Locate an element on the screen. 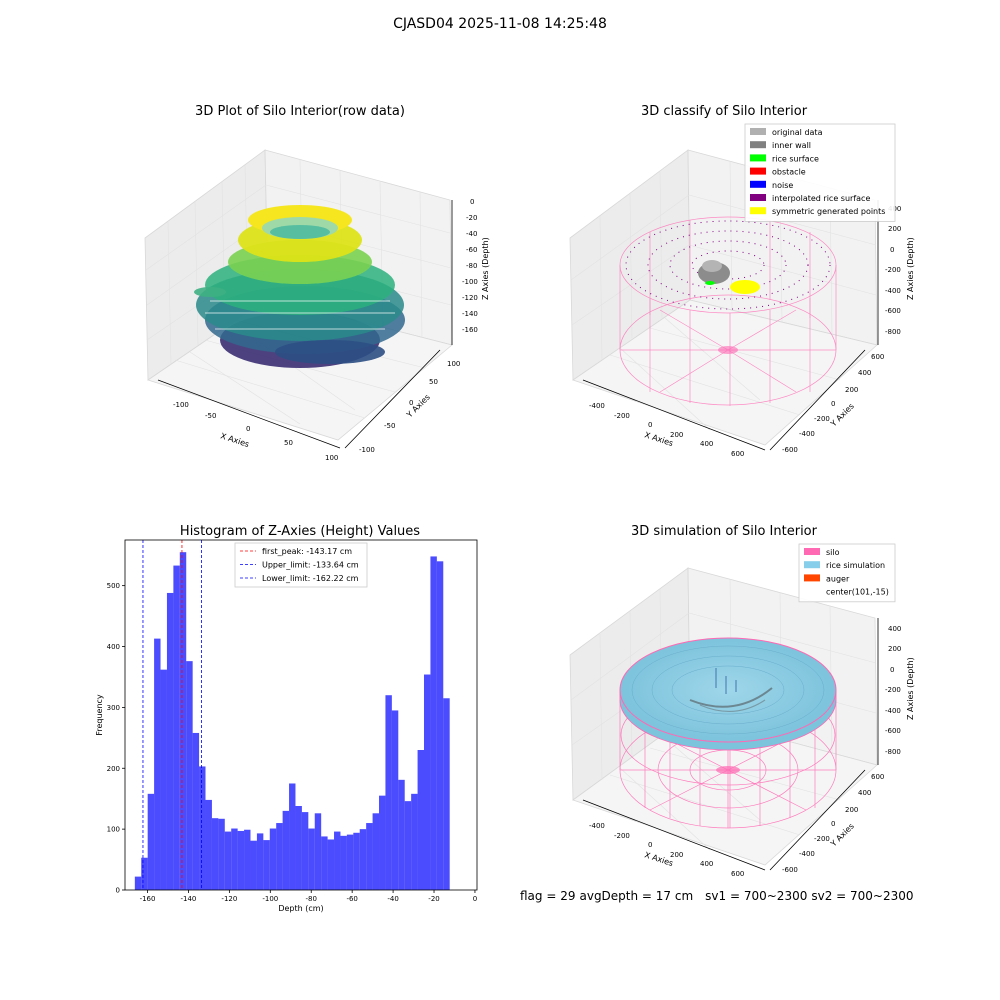 This screenshot has width=1000, height=1000. histogram-ytick-label: 300 is located at coordinates (113, 708).